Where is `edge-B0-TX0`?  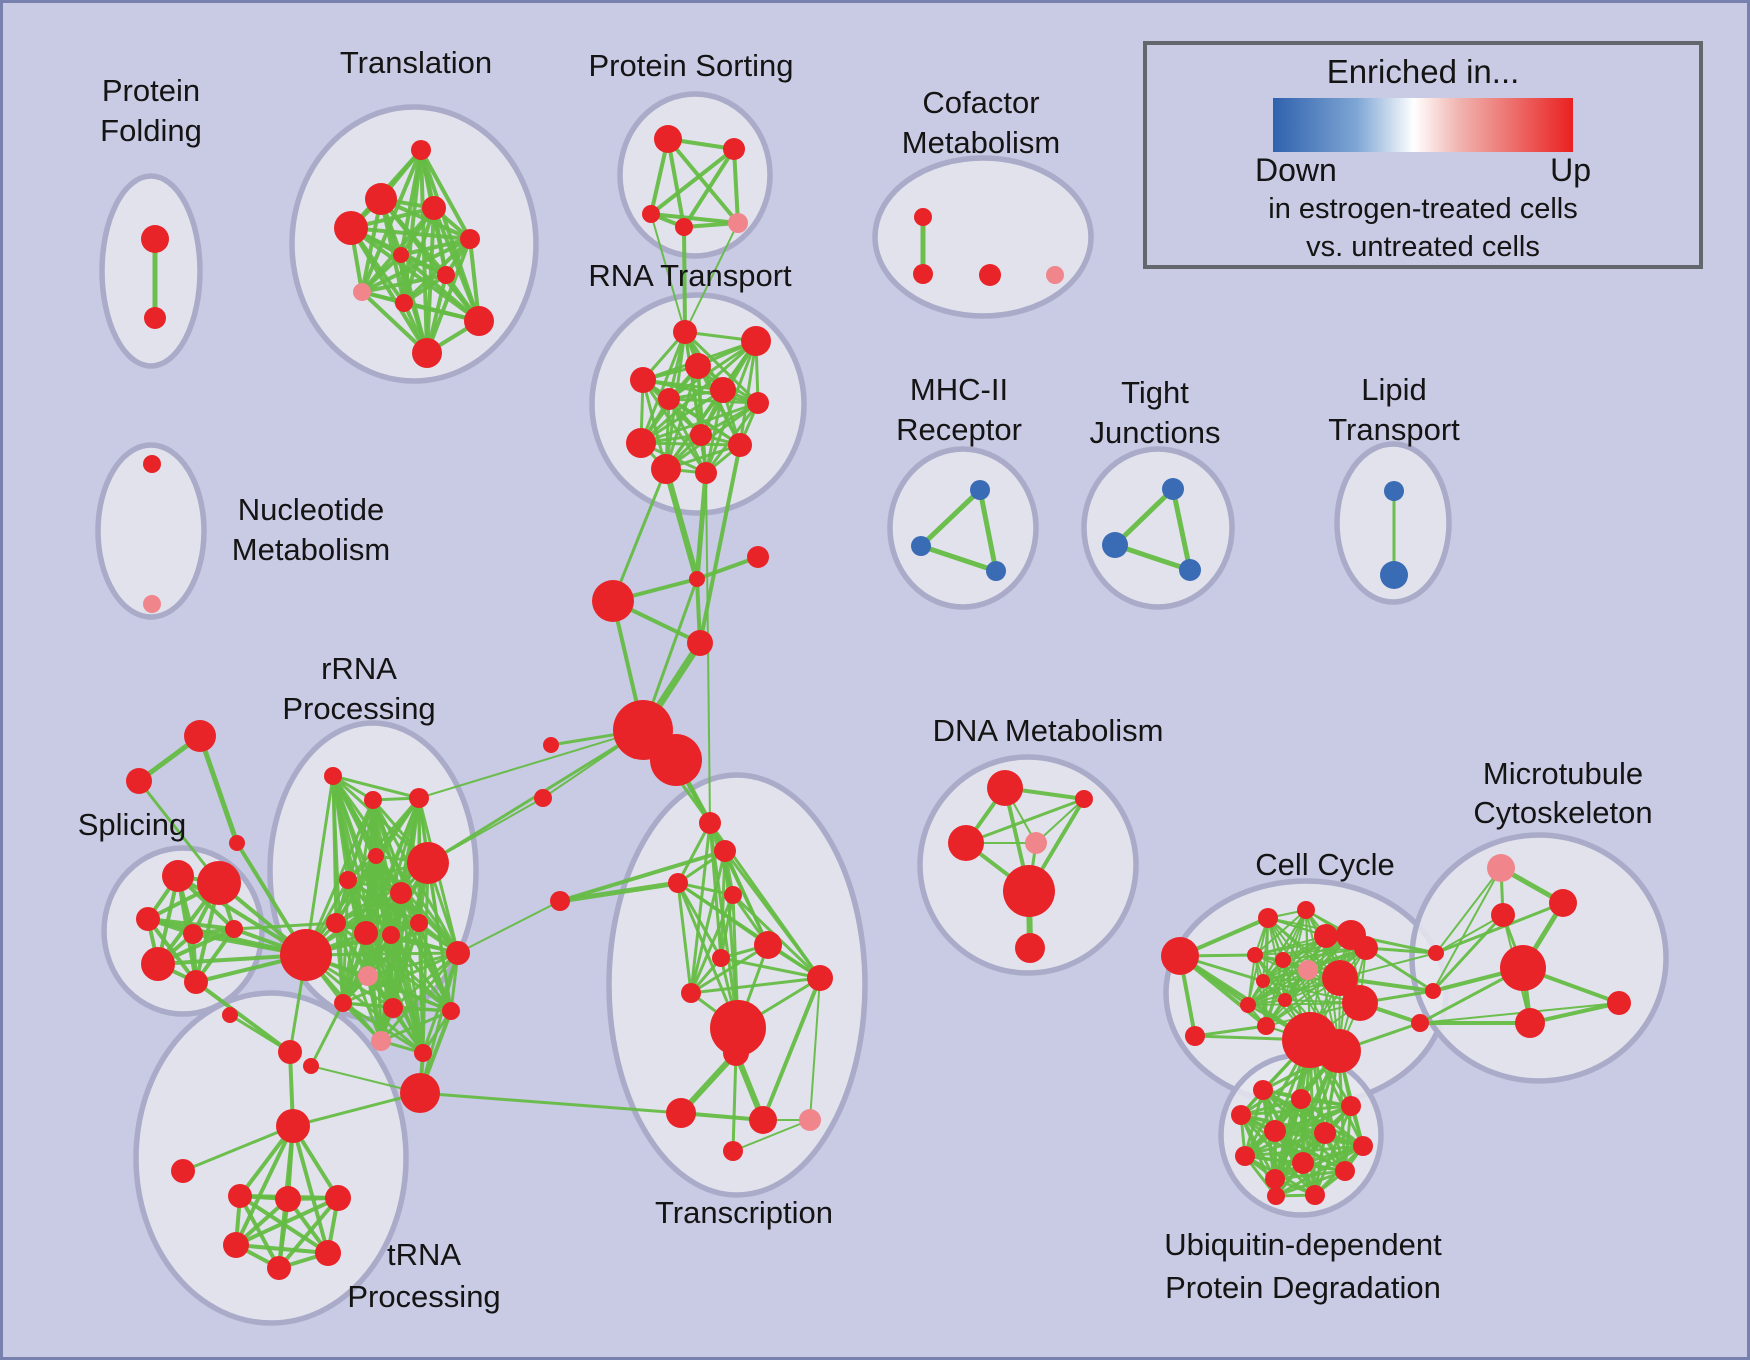
edge-B0-TX0 is located at coordinates (619, 892).